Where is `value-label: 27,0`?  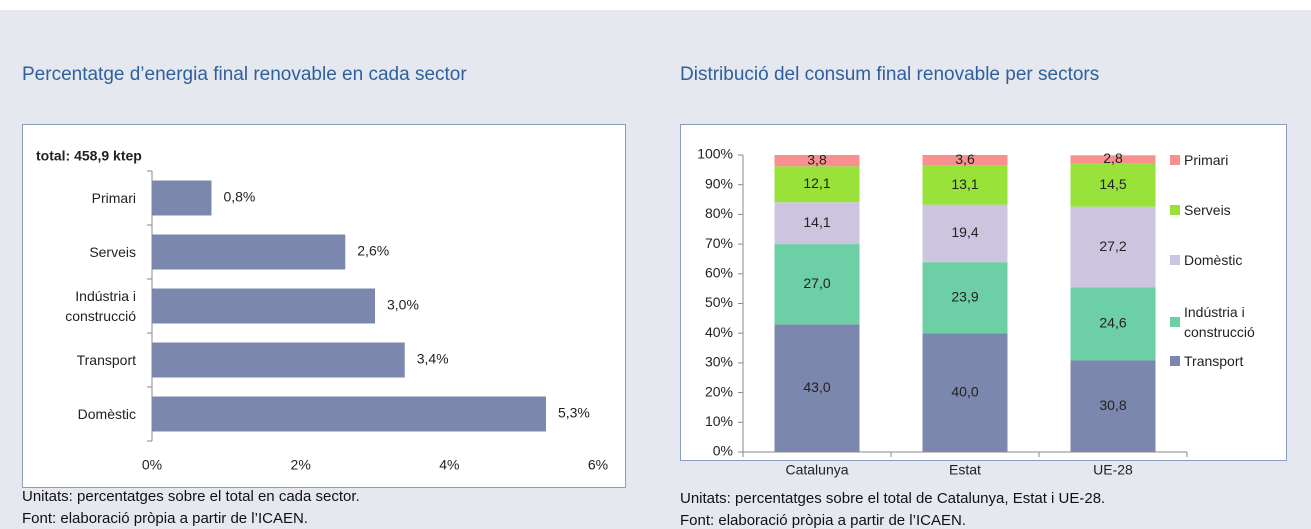 value-label: 27,0 is located at coordinates (816, 283).